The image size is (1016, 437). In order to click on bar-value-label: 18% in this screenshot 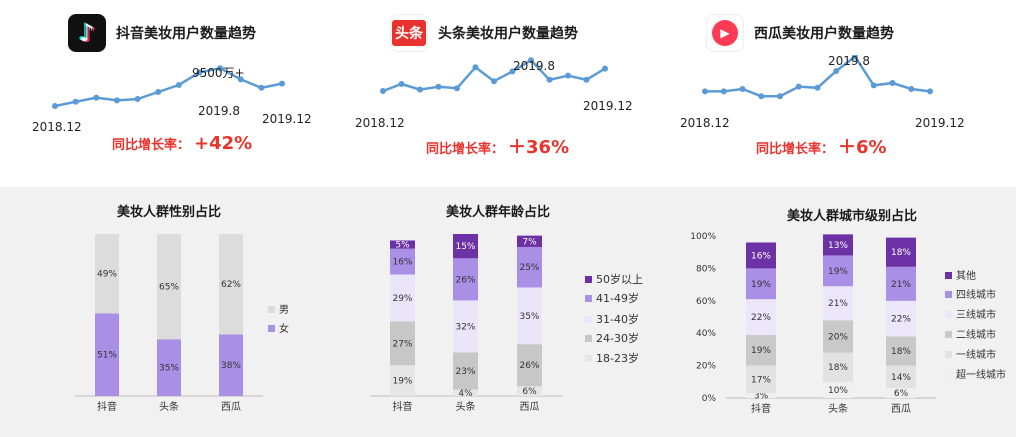, I will do `click(838, 368)`.